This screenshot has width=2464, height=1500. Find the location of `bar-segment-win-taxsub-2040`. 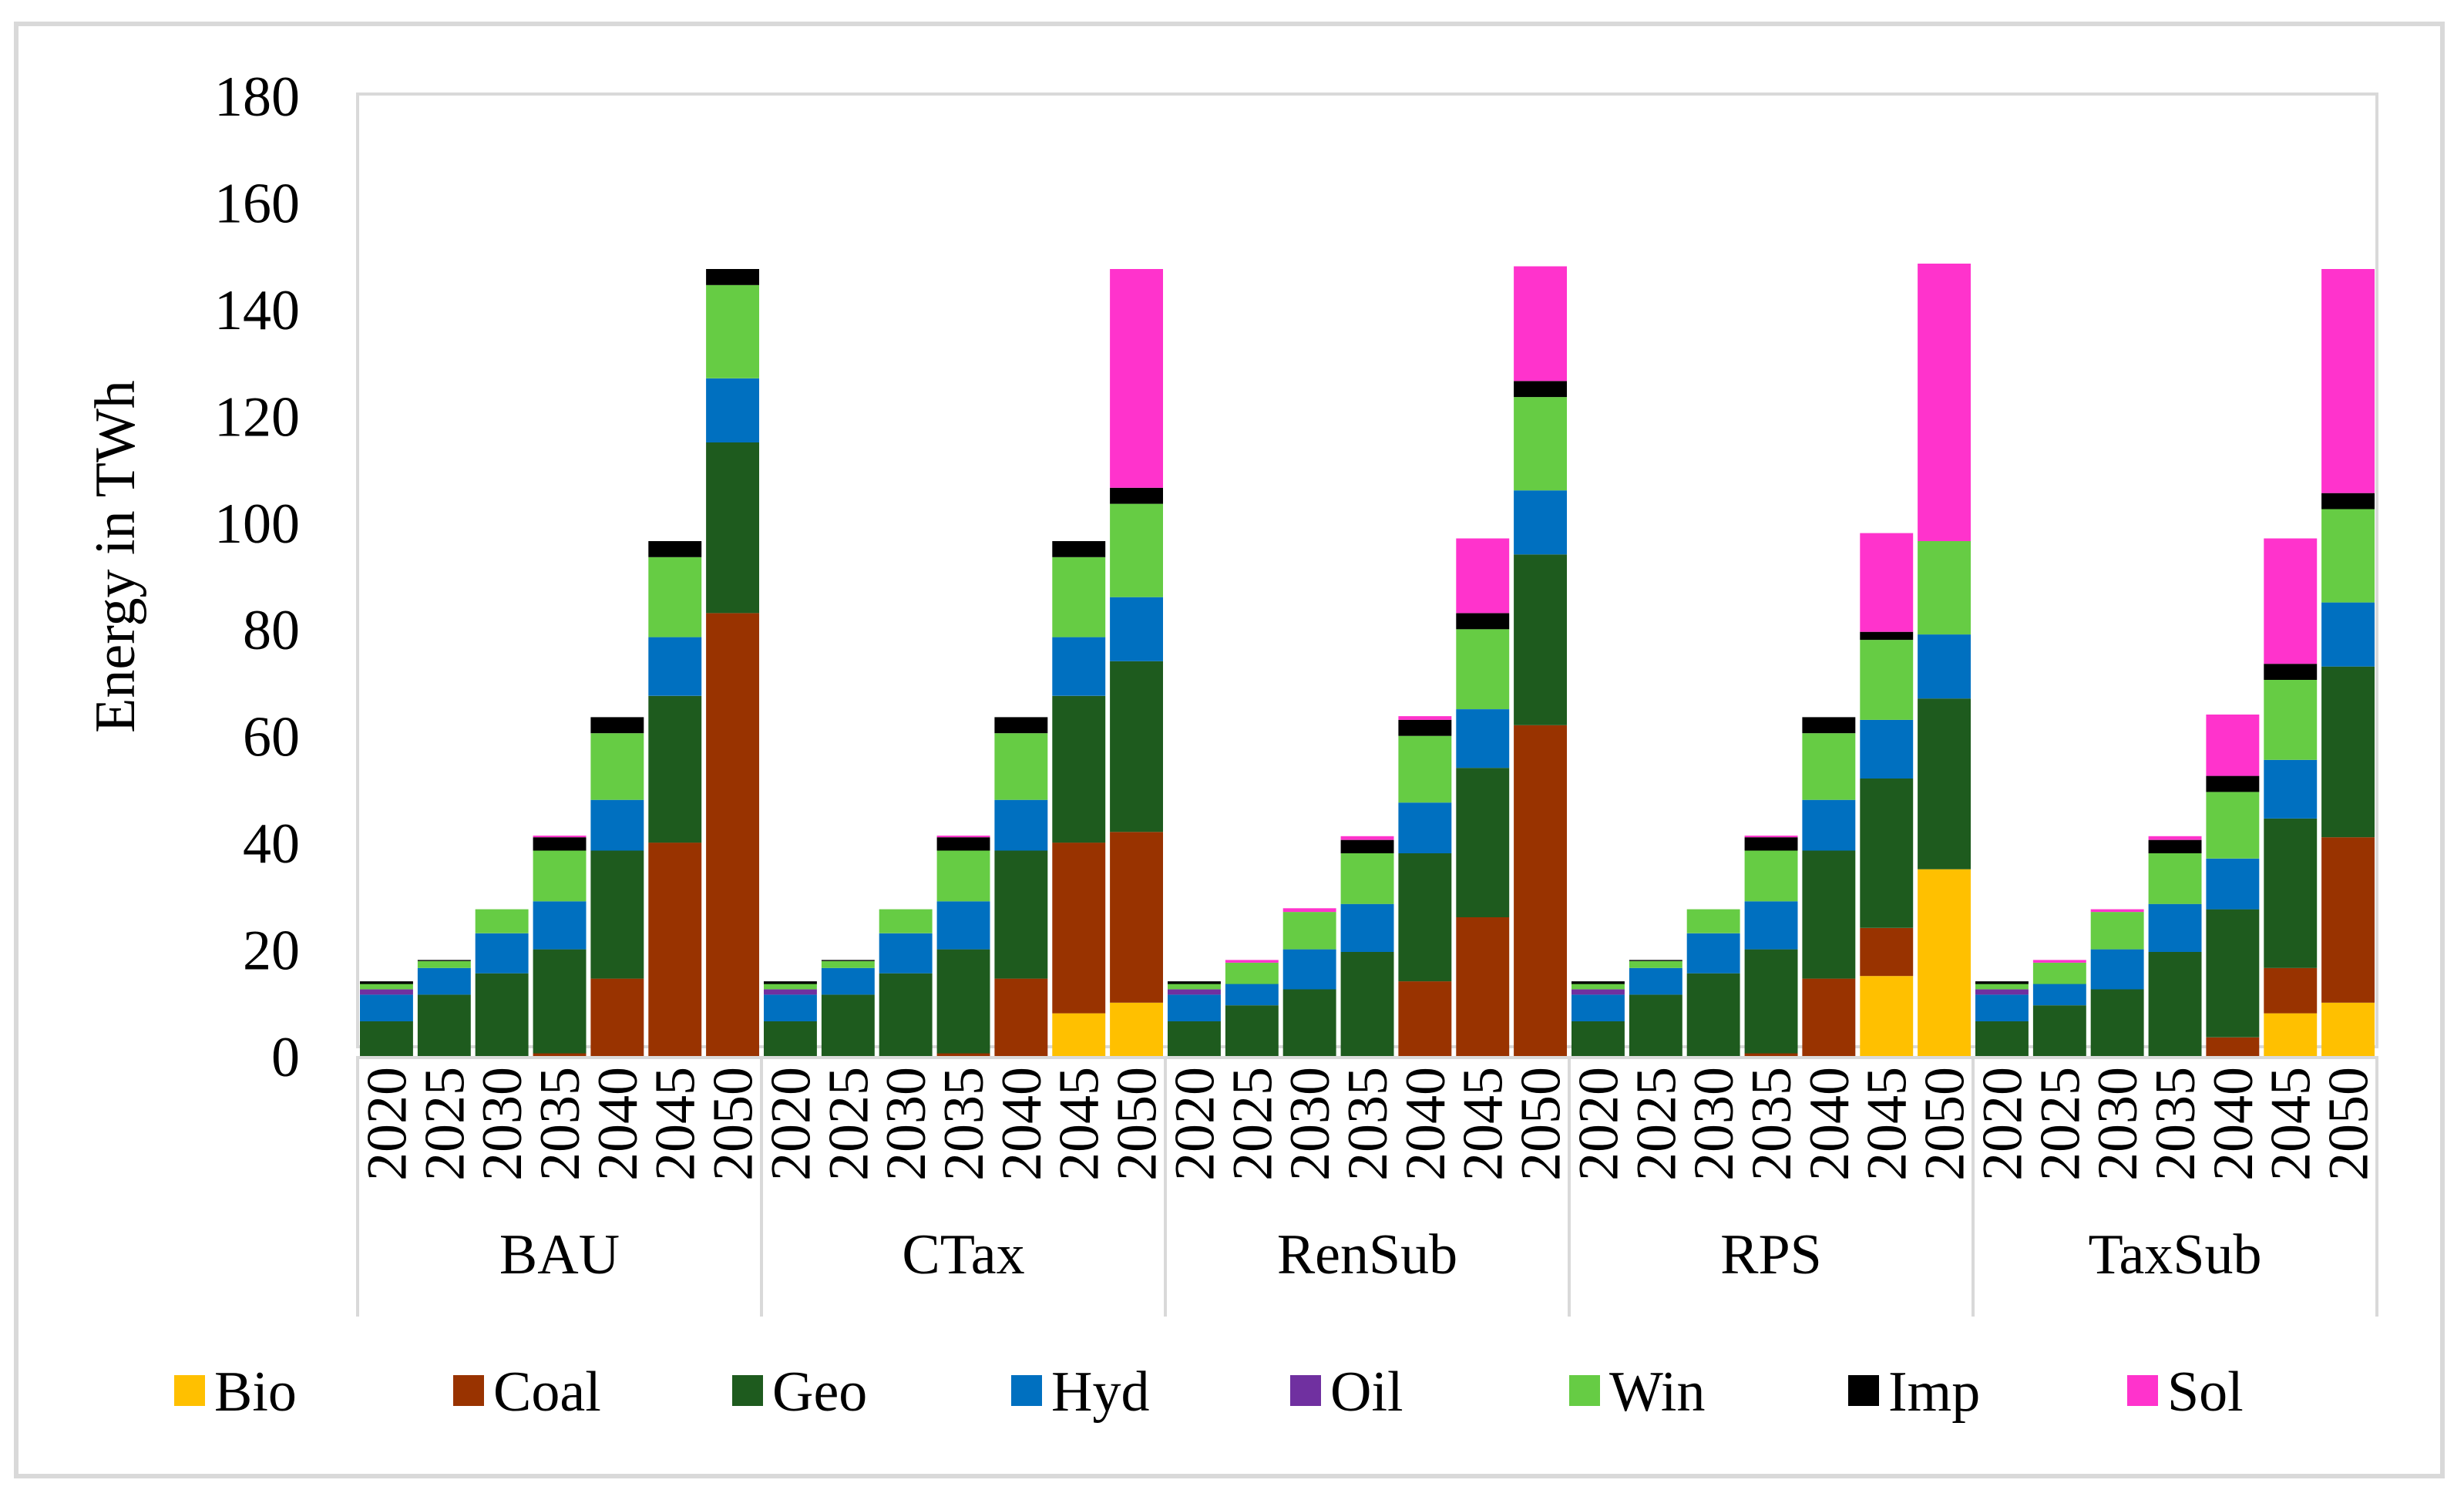

bar-segment-win-taxsub-2040 is located at coordinates (2233, 825).